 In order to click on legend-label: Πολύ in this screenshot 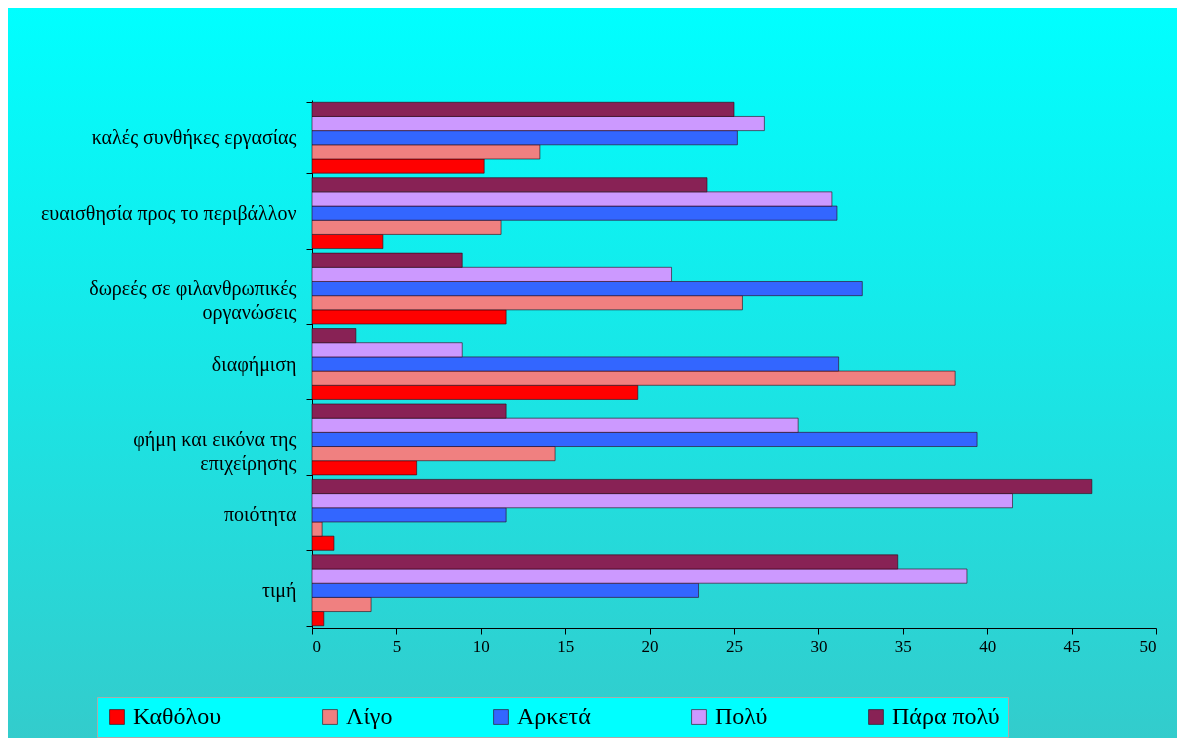, I will do `click(741, 716)`.